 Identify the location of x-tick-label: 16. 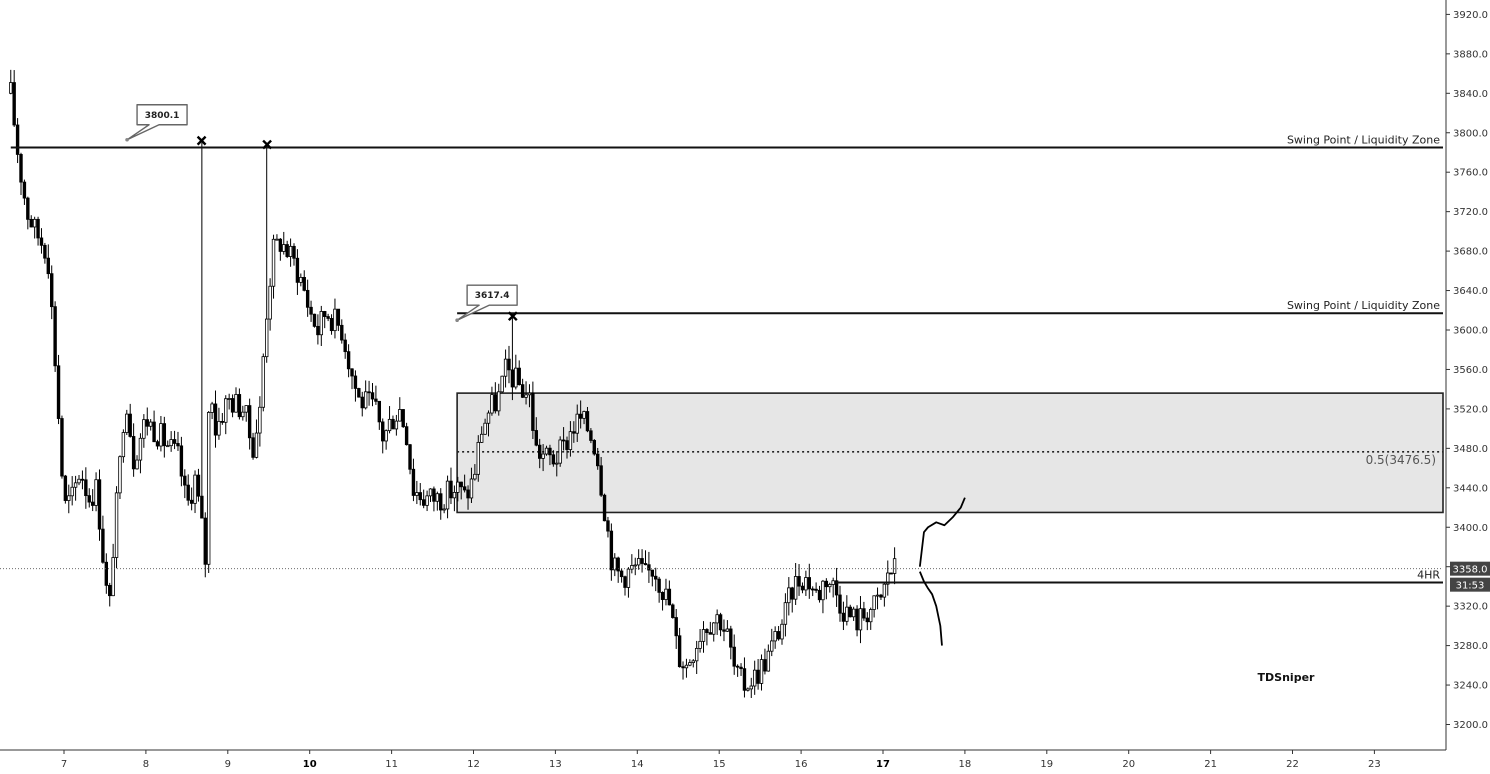
(801, 764).